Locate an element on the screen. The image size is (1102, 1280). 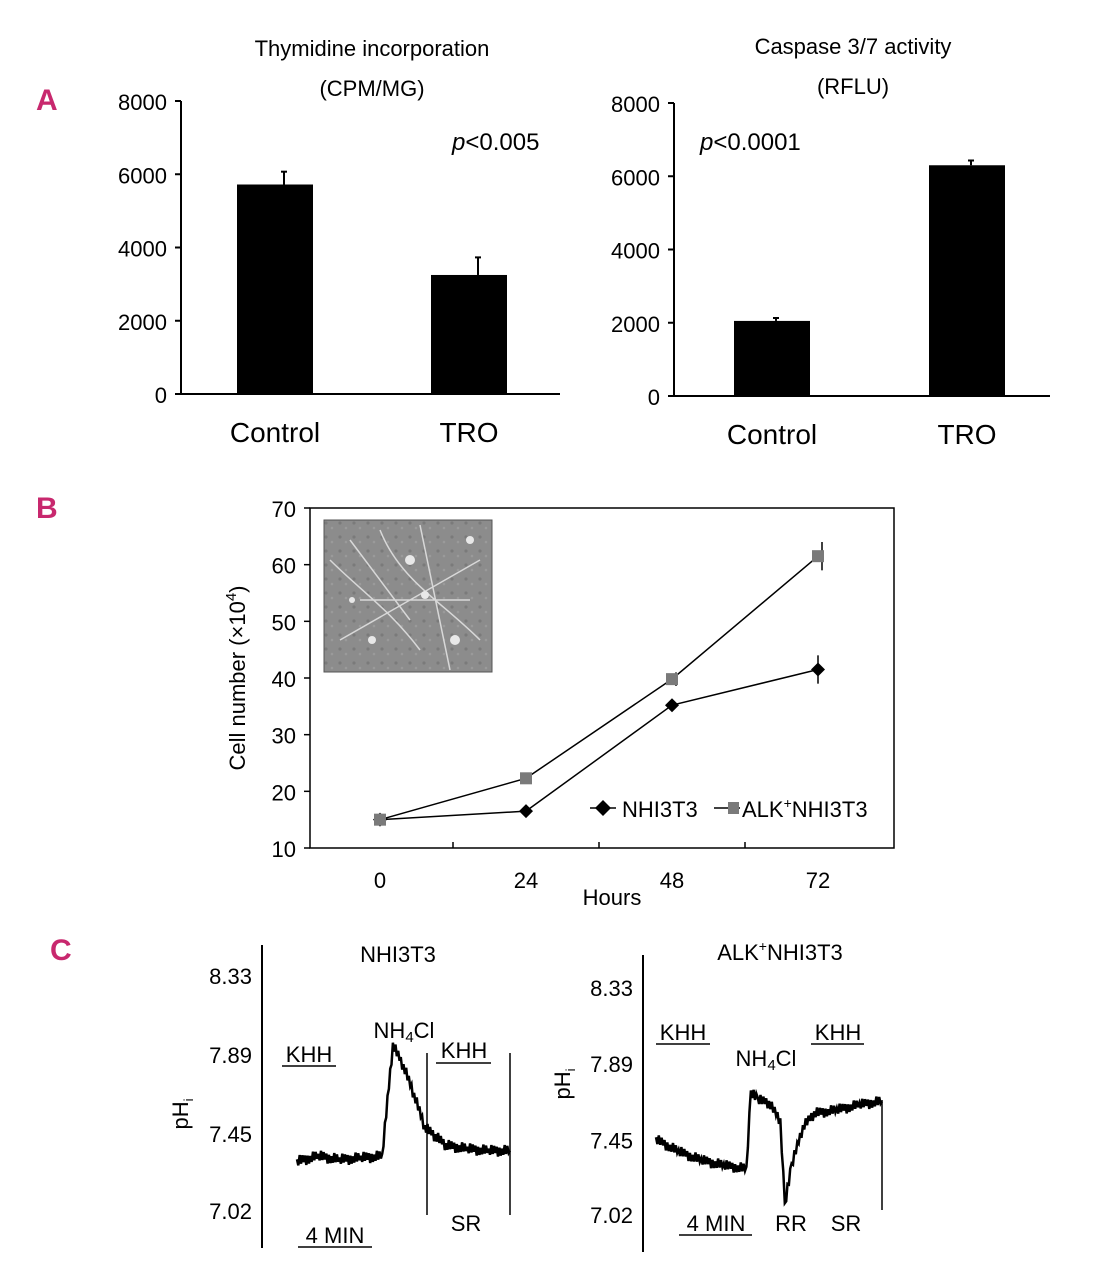
chart-a1-yticks: 0 2000 4000 6000 8000 is located at coordinates (149, 249).